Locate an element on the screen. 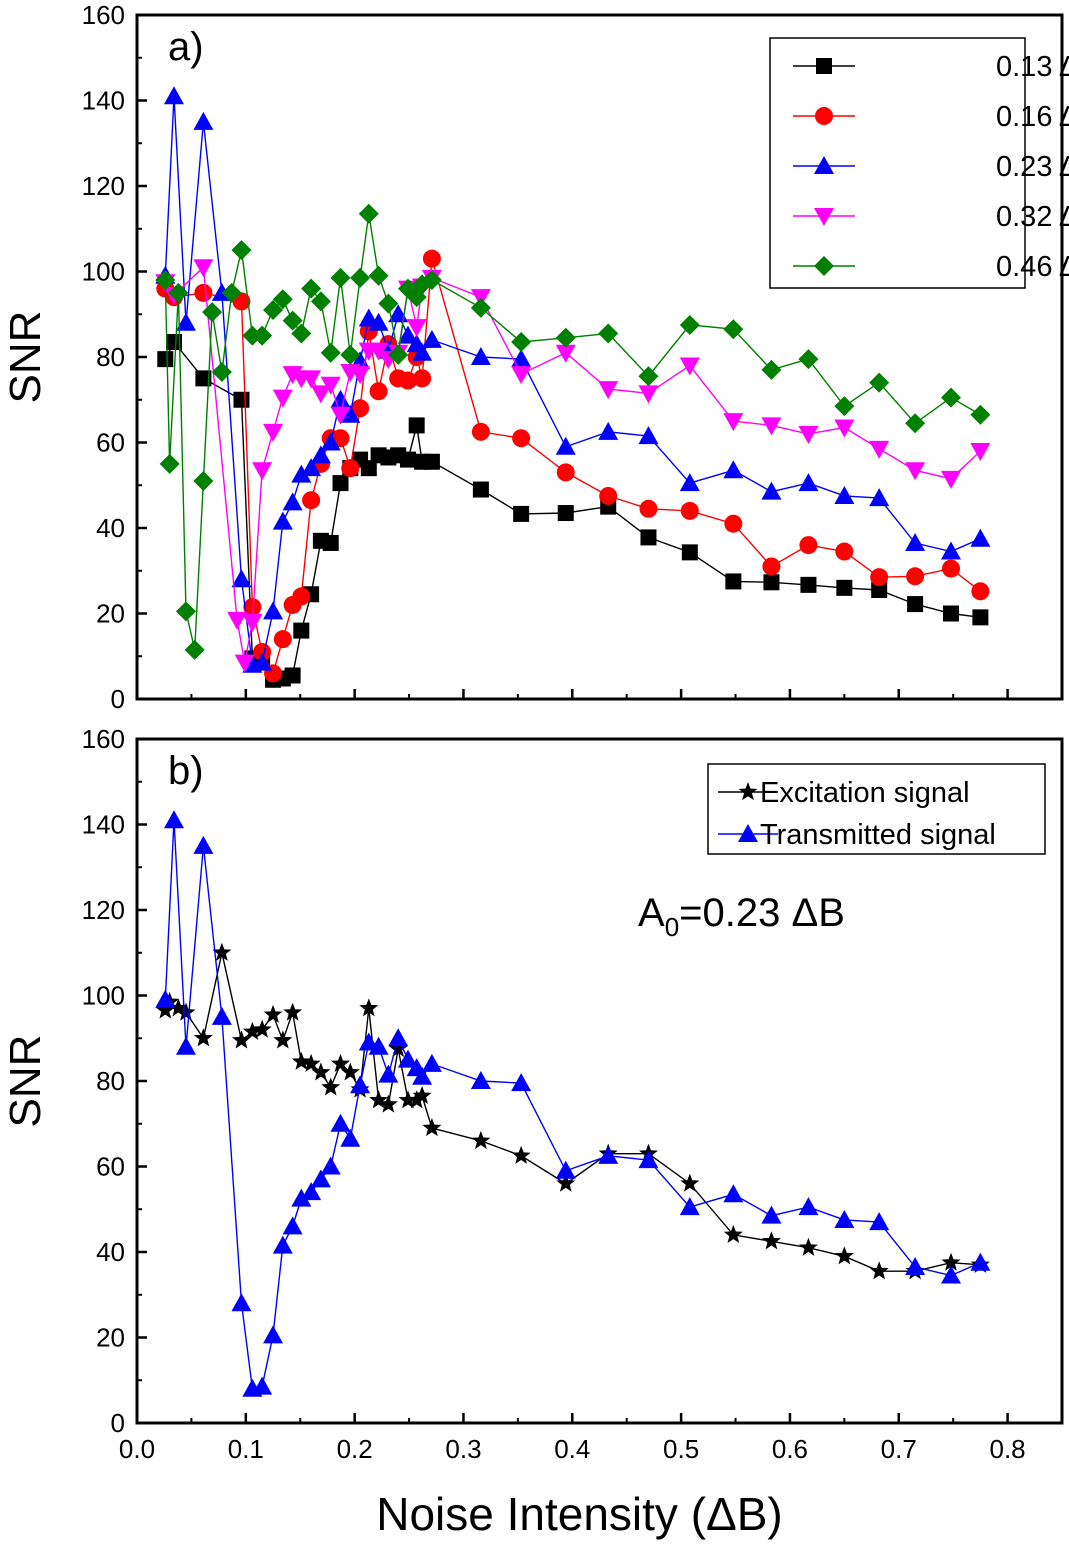 The height and width of the screenshot is (1554, 1069). y-tick-label: 120 is located at coordinates (103, 186).